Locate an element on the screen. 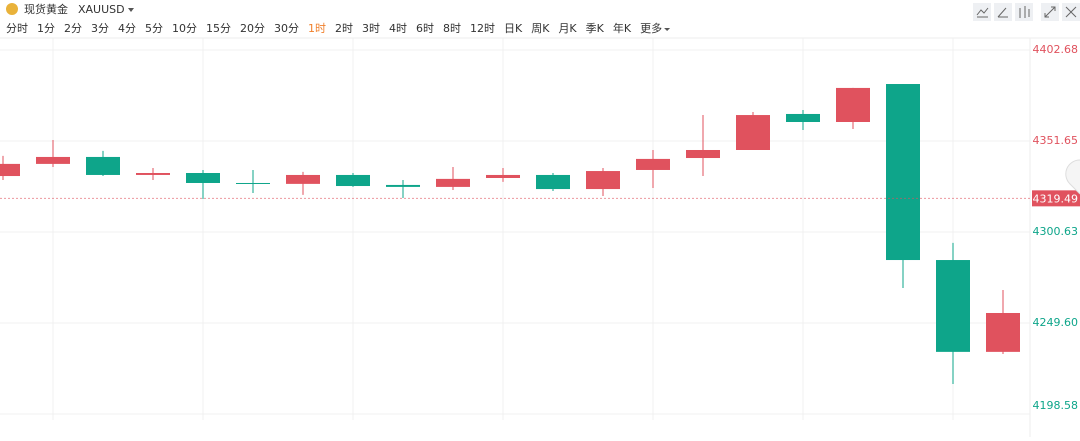 The height and width of the screenshot is (441, 1080). period-button: 4分 is located at coordinates (127, 28).